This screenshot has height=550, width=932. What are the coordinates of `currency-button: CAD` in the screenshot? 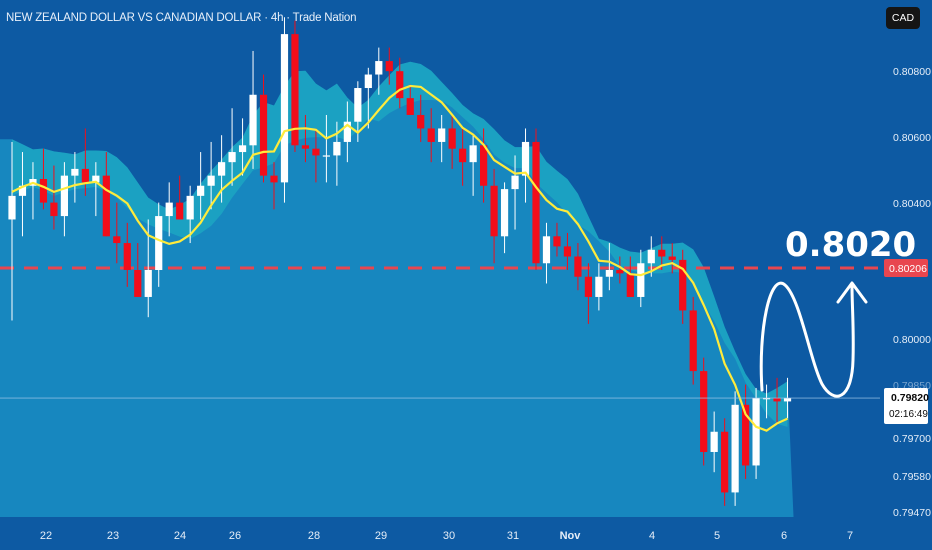 It's located at (903, 18).